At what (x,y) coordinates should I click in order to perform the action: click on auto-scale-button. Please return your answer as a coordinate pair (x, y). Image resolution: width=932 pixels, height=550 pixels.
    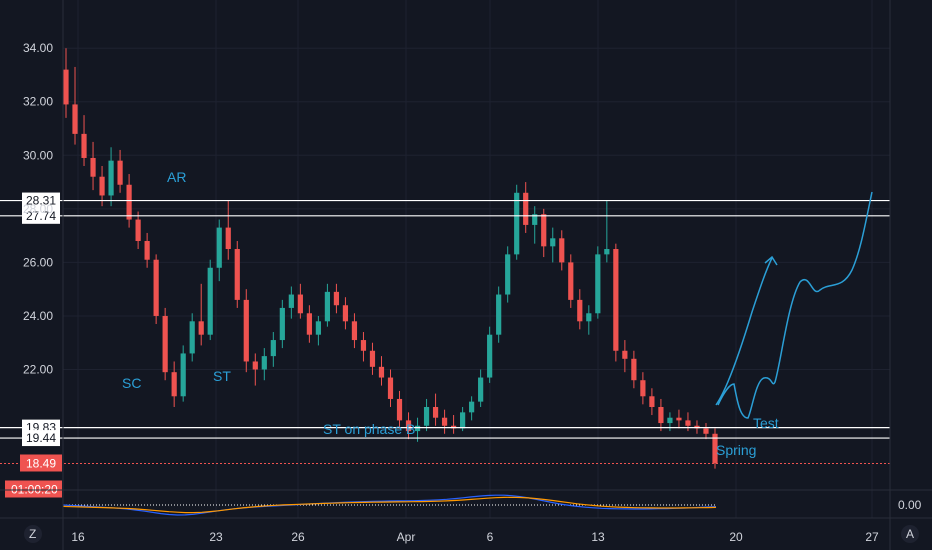
    Looking at the image, I should click on (910, 534).